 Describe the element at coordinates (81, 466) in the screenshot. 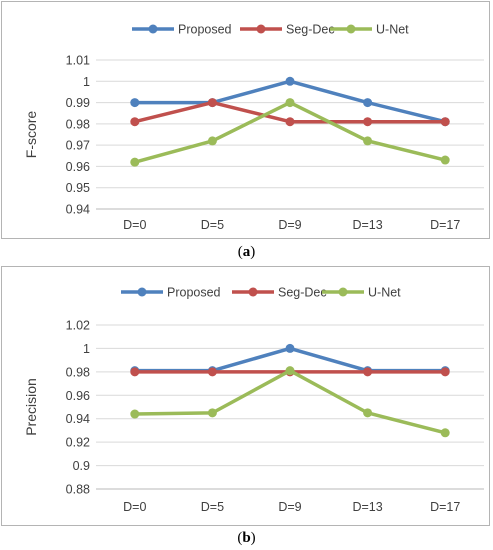

I see `y-tick-label: 0.9` at that location.